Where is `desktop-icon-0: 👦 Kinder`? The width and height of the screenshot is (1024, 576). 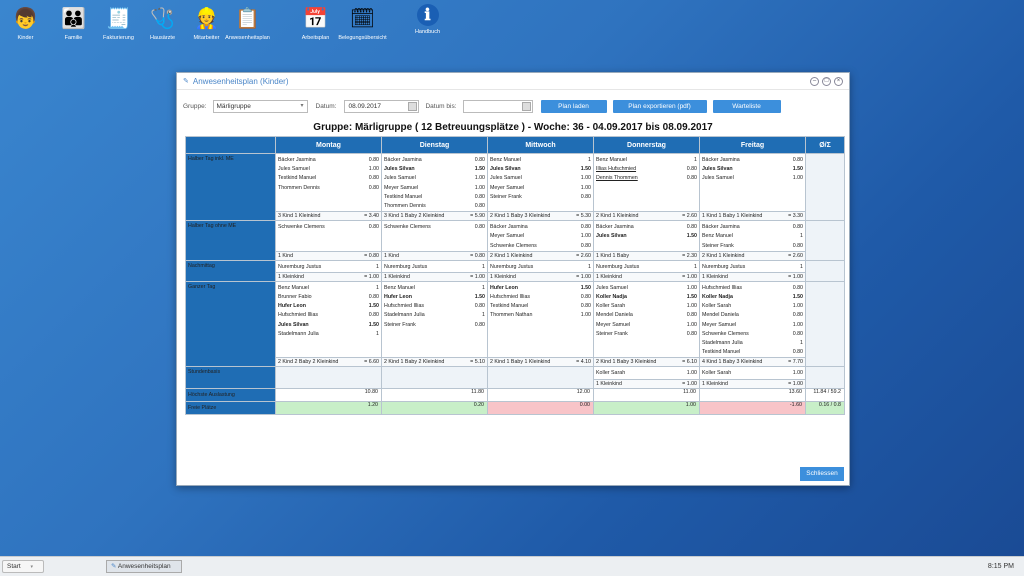
desktop-icon-0: 👦 Kinder is located at coordinates (25, 23).